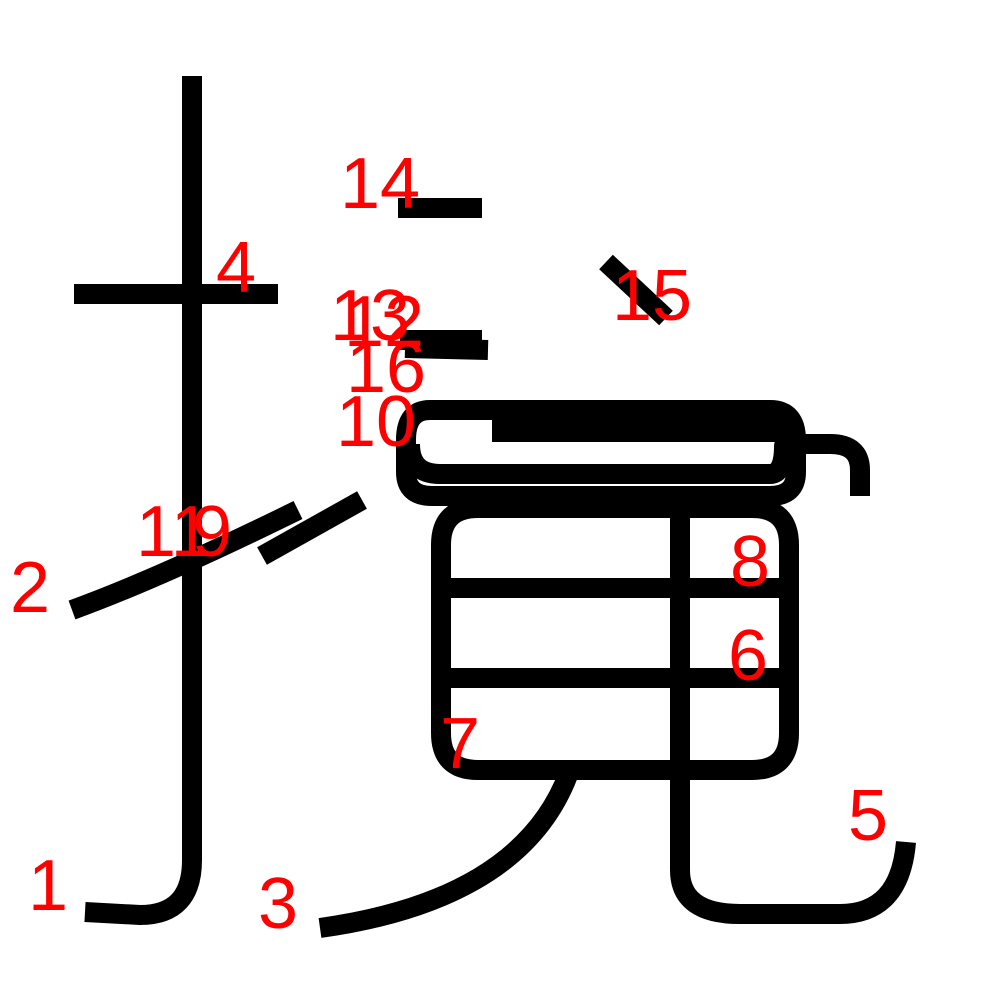  What do you see at coordinates (212, 532) in the screenshot?
I see `stroke-number-9: 9` at bounding box center [212, 532].